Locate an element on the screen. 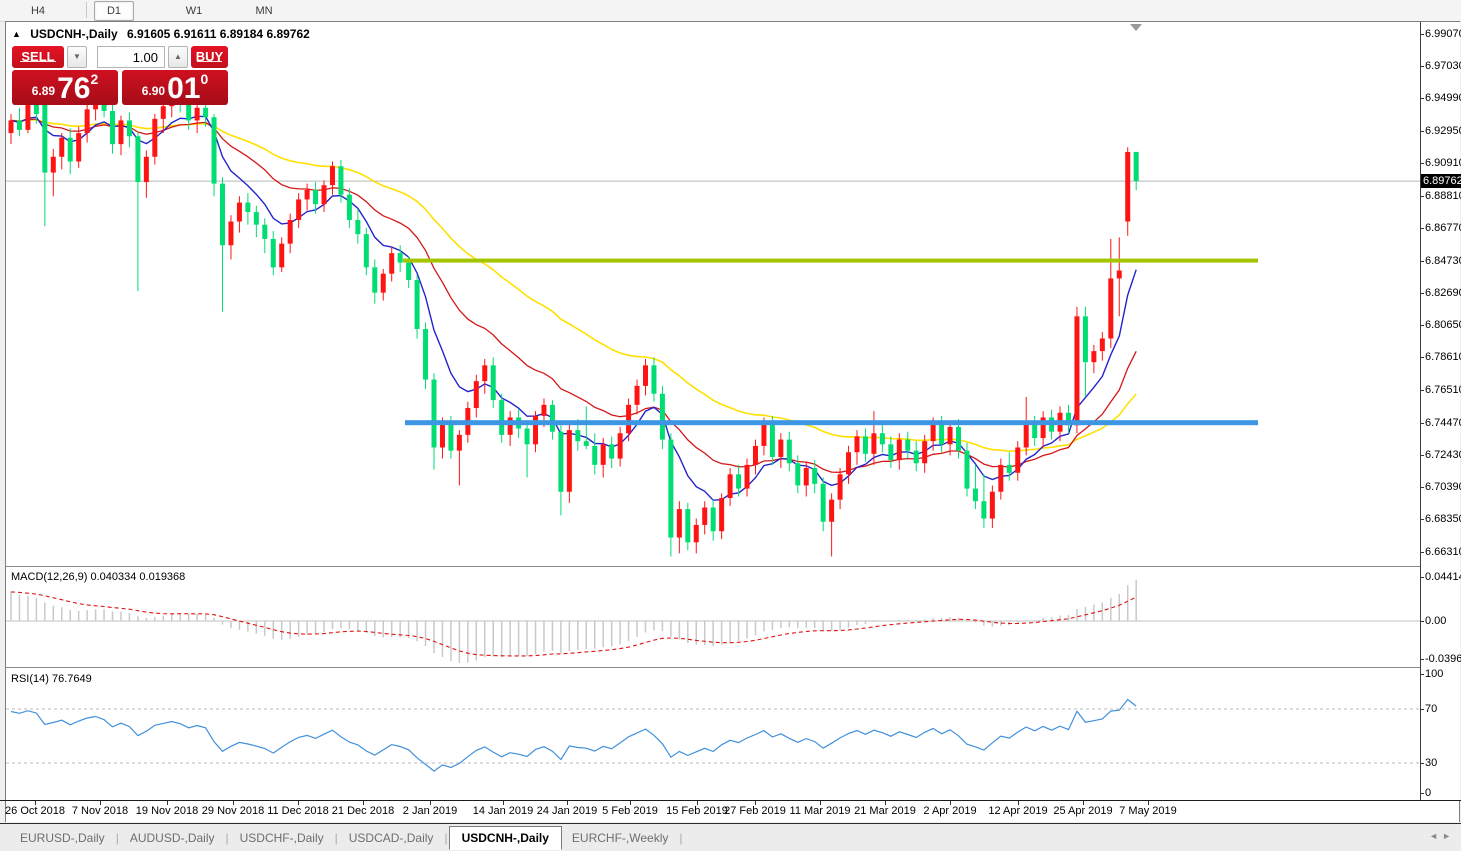 This screenshot has height=851, width=1461. sell-button: SELL is located at coordinates (38, 57).